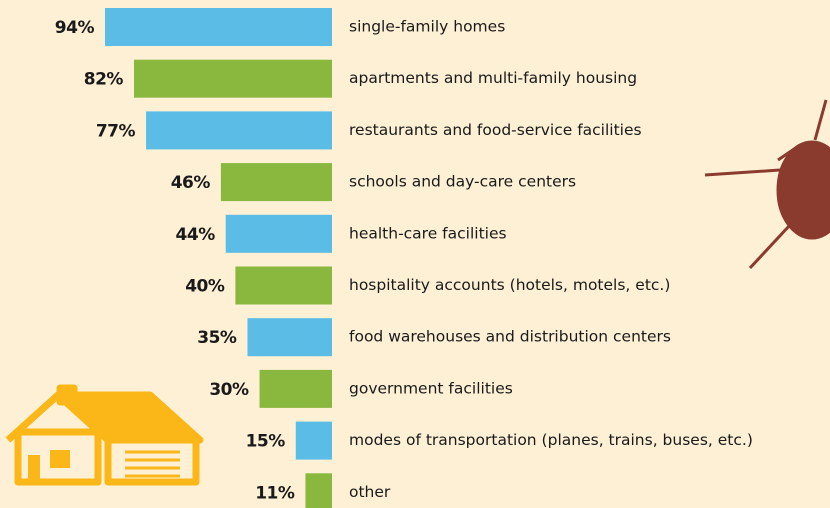 This screenshot has height=508, width=830. What do you see at coordinates (495, 130) in the screenshot?
I see `category-label: restaurants and food-service facilities` at bounding box center [495, 130].